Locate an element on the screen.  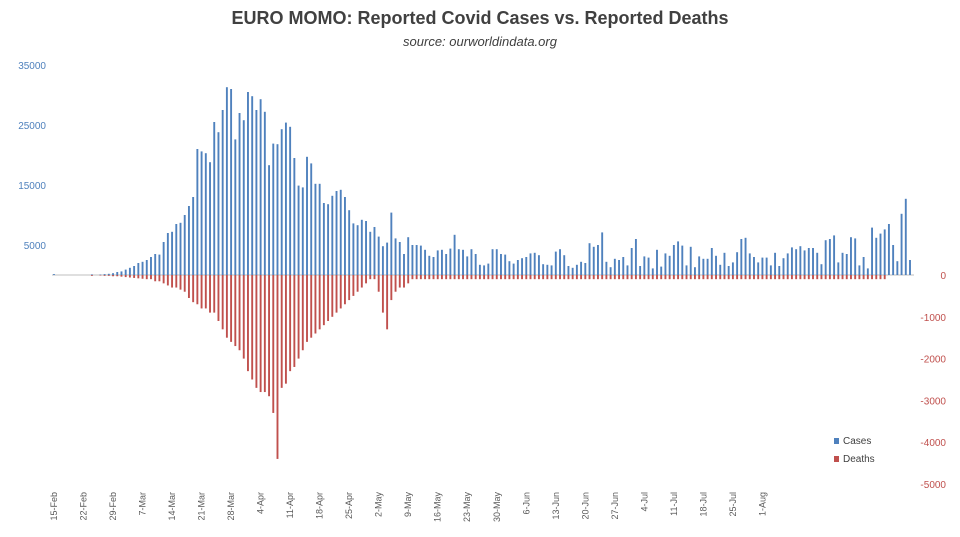
x-axis-tick-label: 16-May is located at coordinates (438, 507).